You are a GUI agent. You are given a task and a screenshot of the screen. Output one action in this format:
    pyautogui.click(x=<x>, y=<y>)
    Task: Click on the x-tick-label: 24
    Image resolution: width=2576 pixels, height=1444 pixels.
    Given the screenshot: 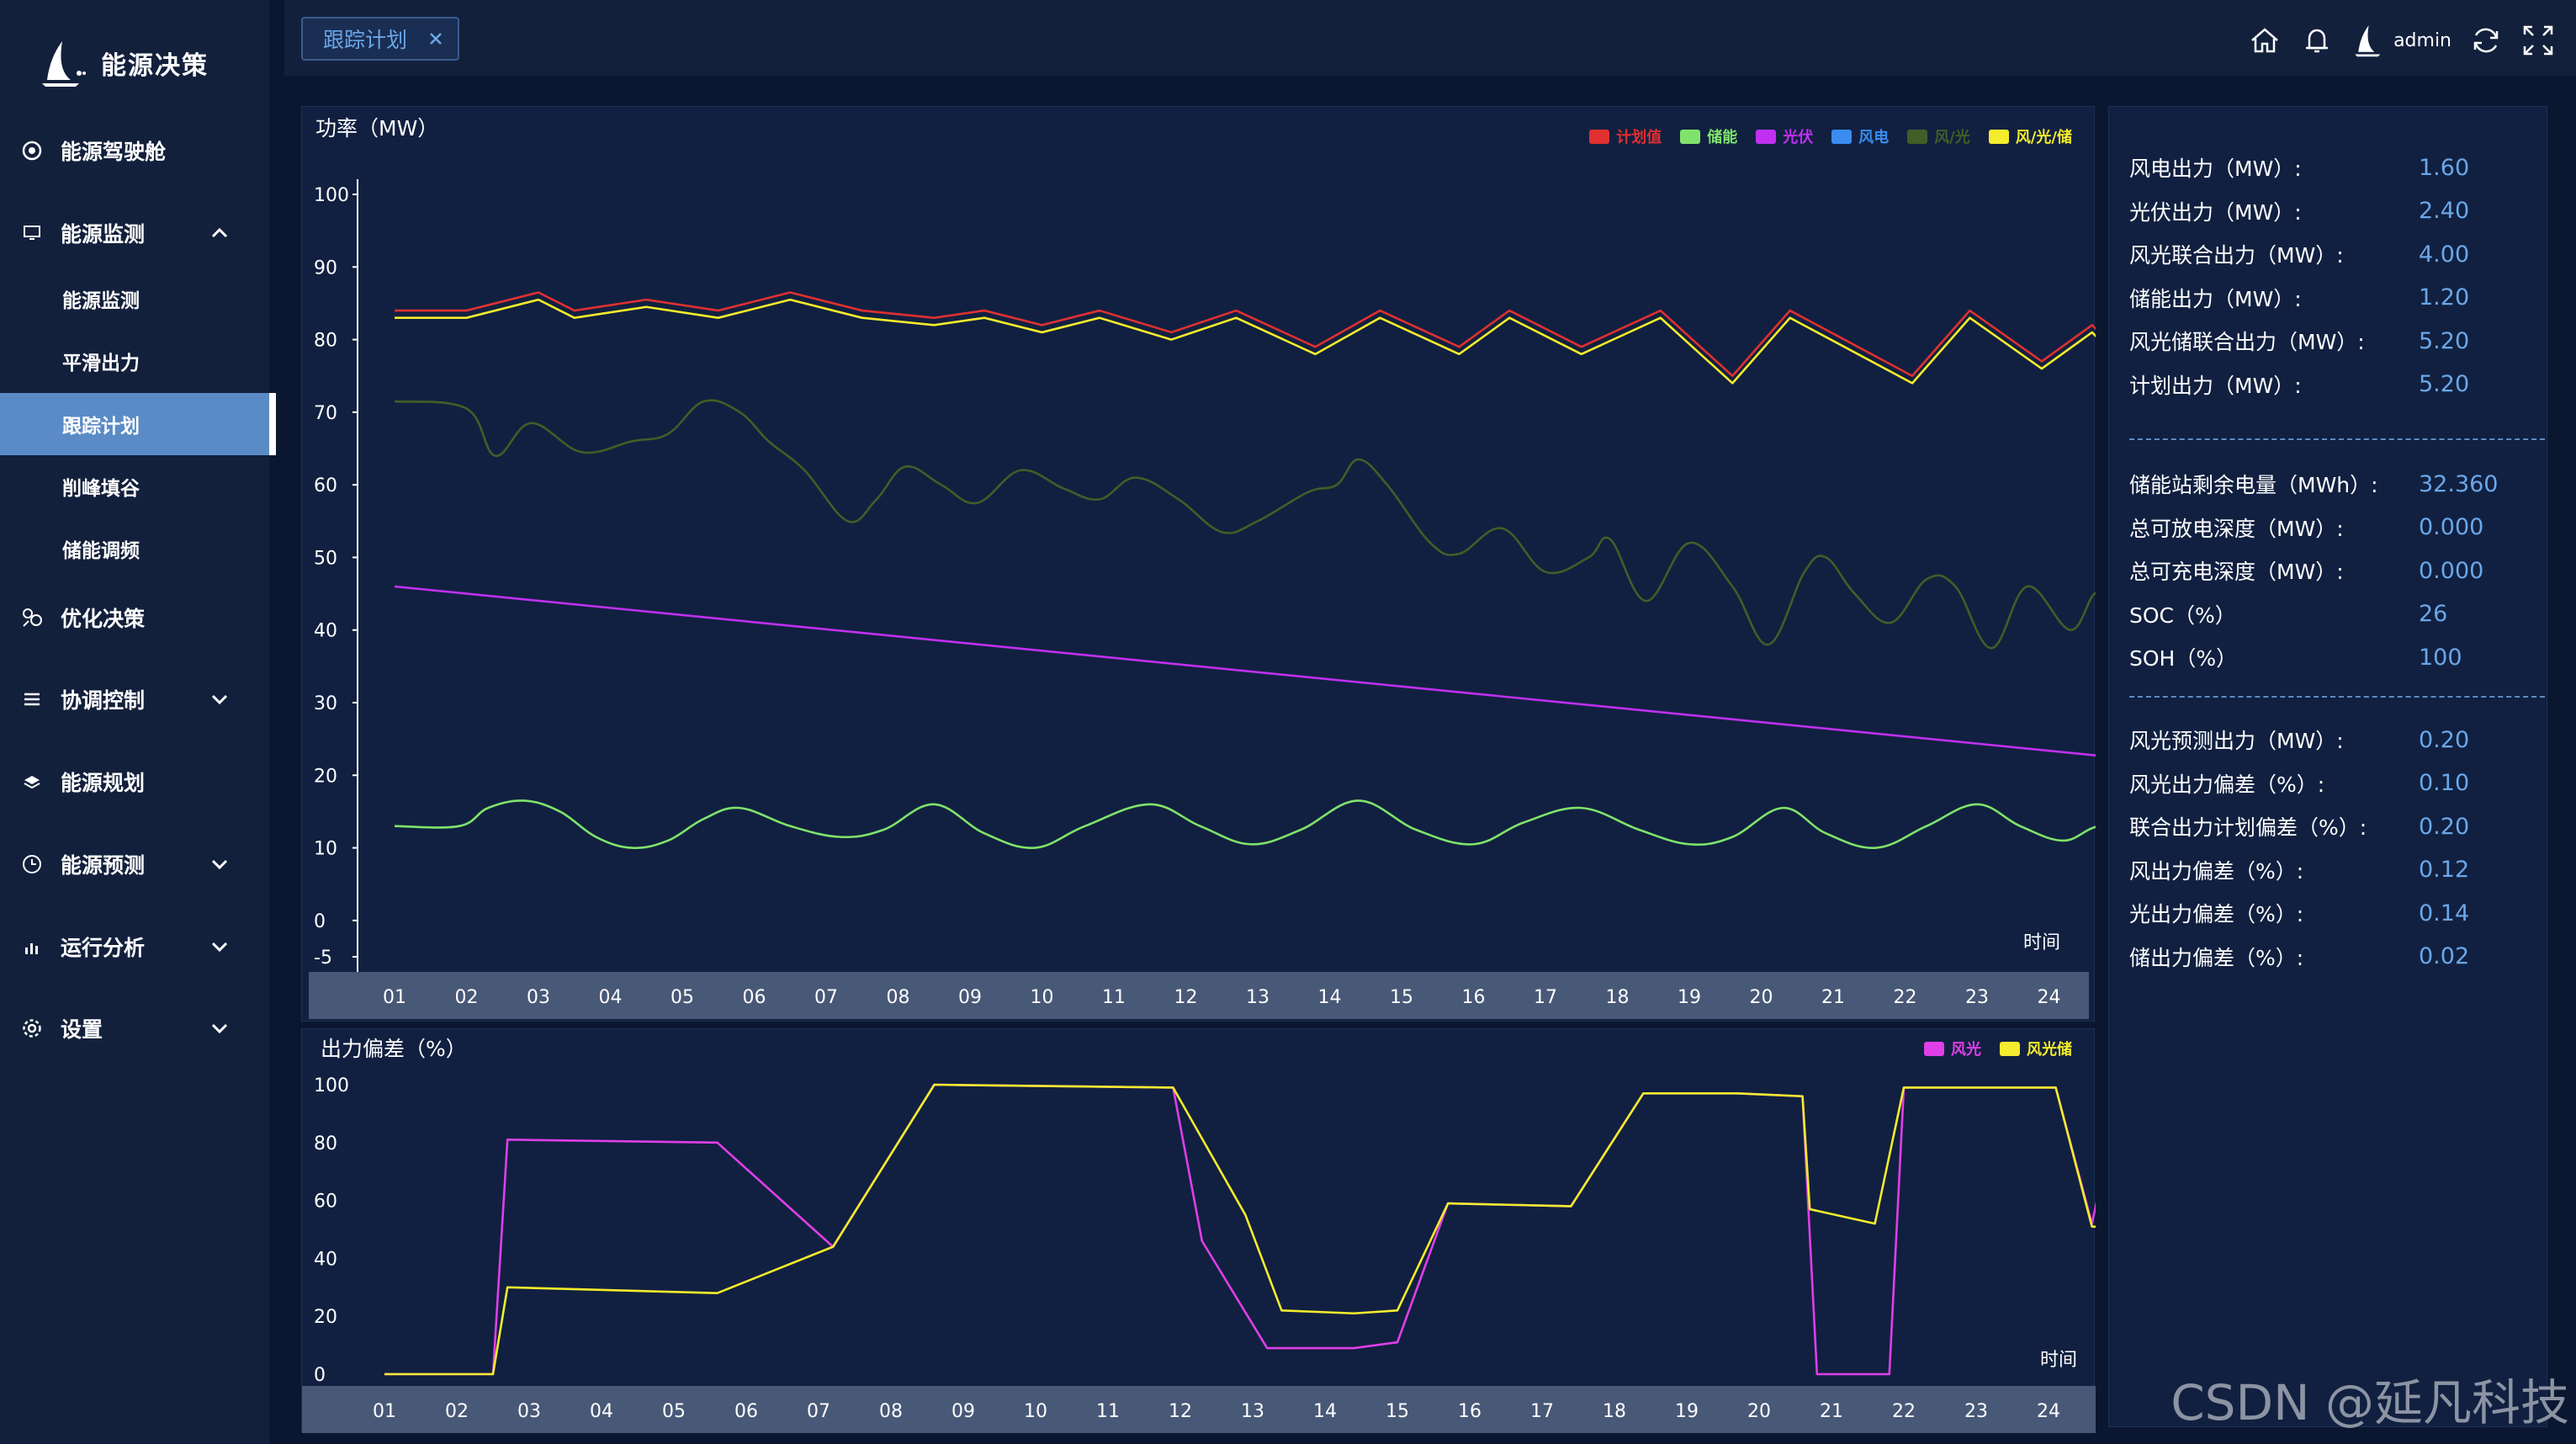 What is the action you would take?
    pyautogui.click(x=2048, y=1411)
    